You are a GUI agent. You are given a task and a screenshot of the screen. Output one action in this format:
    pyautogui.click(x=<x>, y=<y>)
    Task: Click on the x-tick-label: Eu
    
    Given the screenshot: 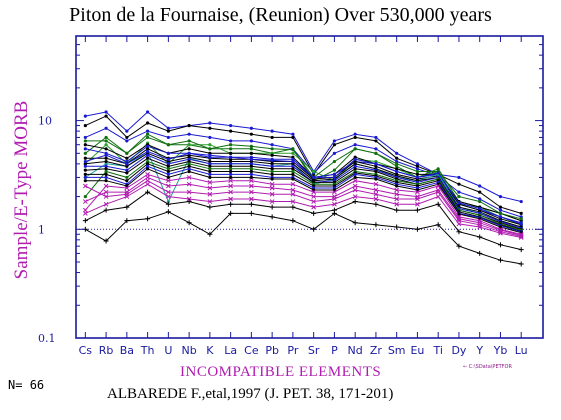 What is the action you would take?
    pyautogui.click(x=417, y=350)
    